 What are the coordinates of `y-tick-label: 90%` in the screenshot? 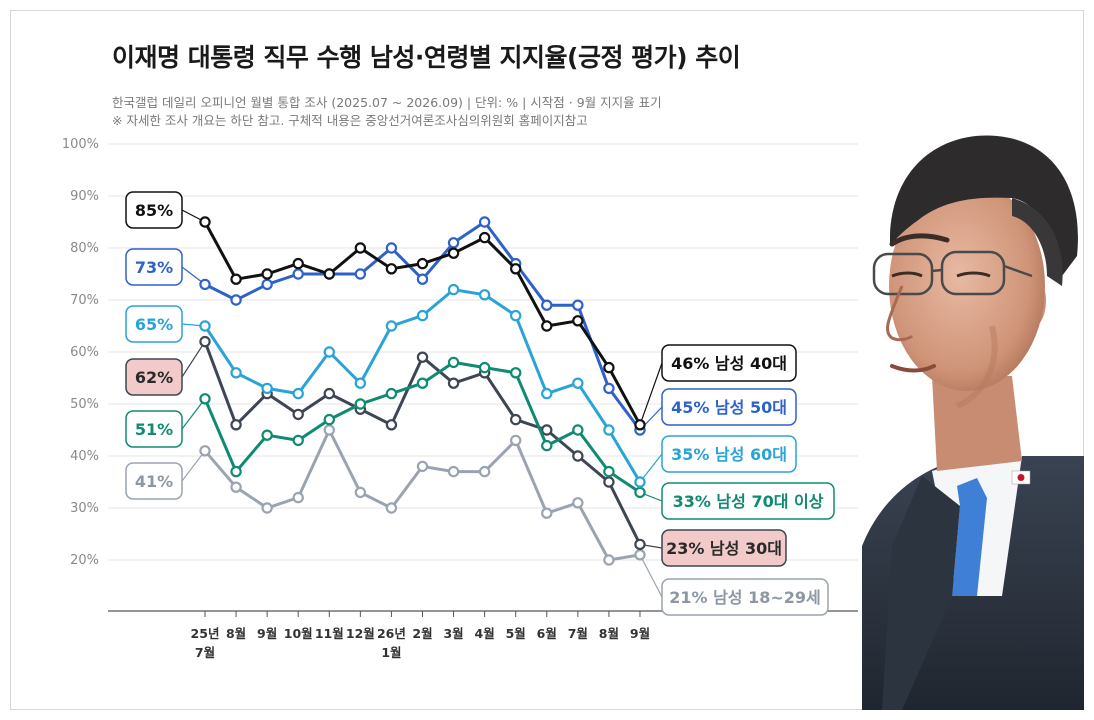 It's located at (84, 196).